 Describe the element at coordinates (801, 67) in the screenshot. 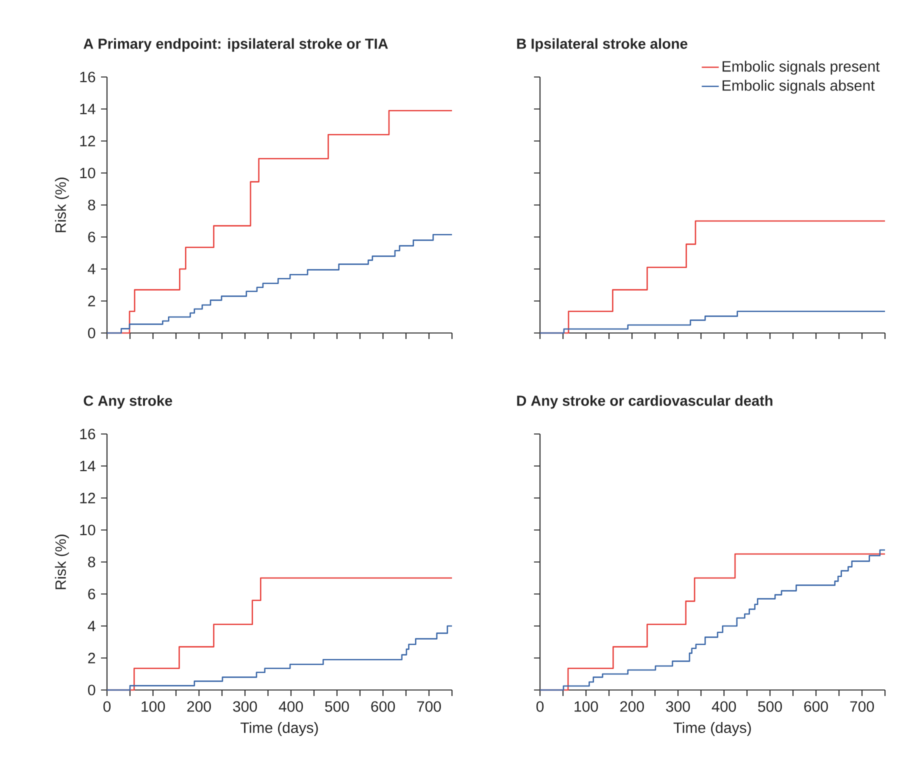

I see `legend-label: Embolic signals present` at that location.